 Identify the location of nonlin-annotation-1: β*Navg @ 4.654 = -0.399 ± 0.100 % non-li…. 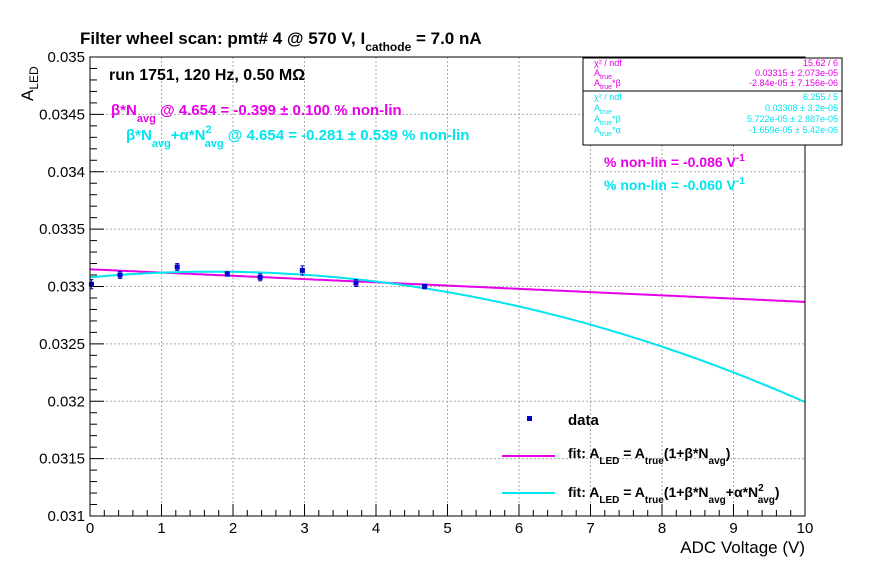
(256, 113).